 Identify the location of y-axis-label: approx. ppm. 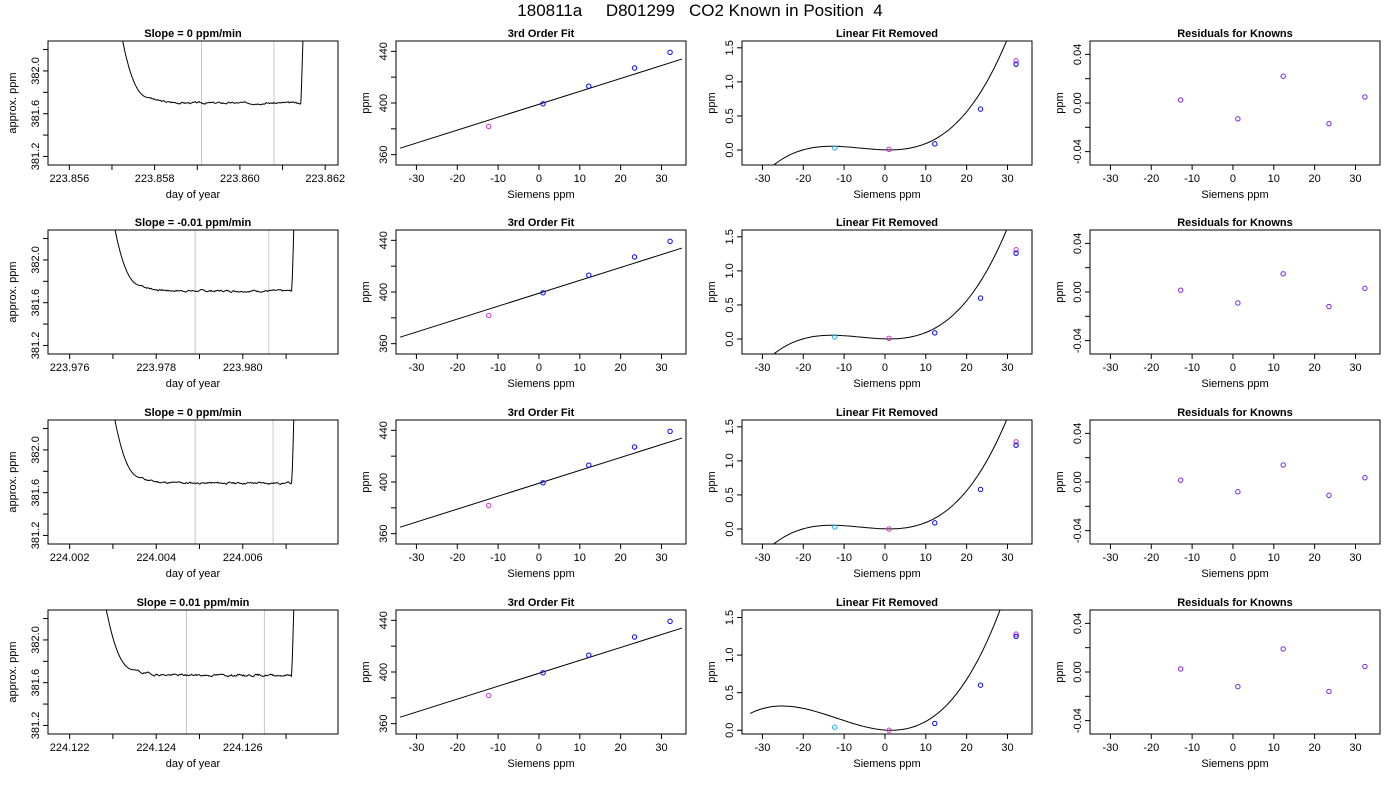
(13, 671).